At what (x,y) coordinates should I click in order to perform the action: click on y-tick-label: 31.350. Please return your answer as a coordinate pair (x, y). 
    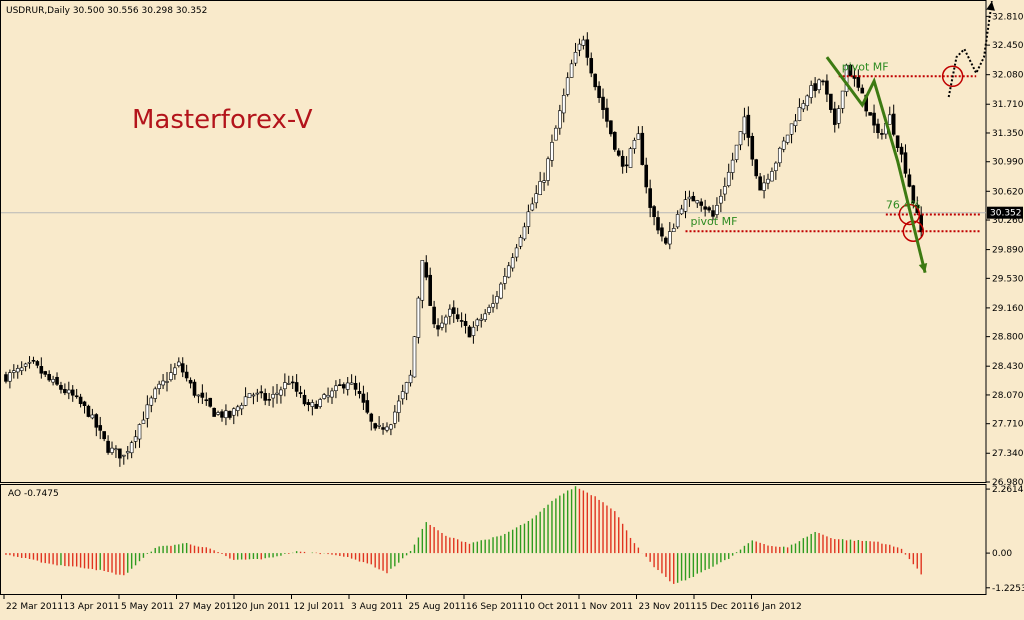
    Looking at the image, I should click on (1008, 134).